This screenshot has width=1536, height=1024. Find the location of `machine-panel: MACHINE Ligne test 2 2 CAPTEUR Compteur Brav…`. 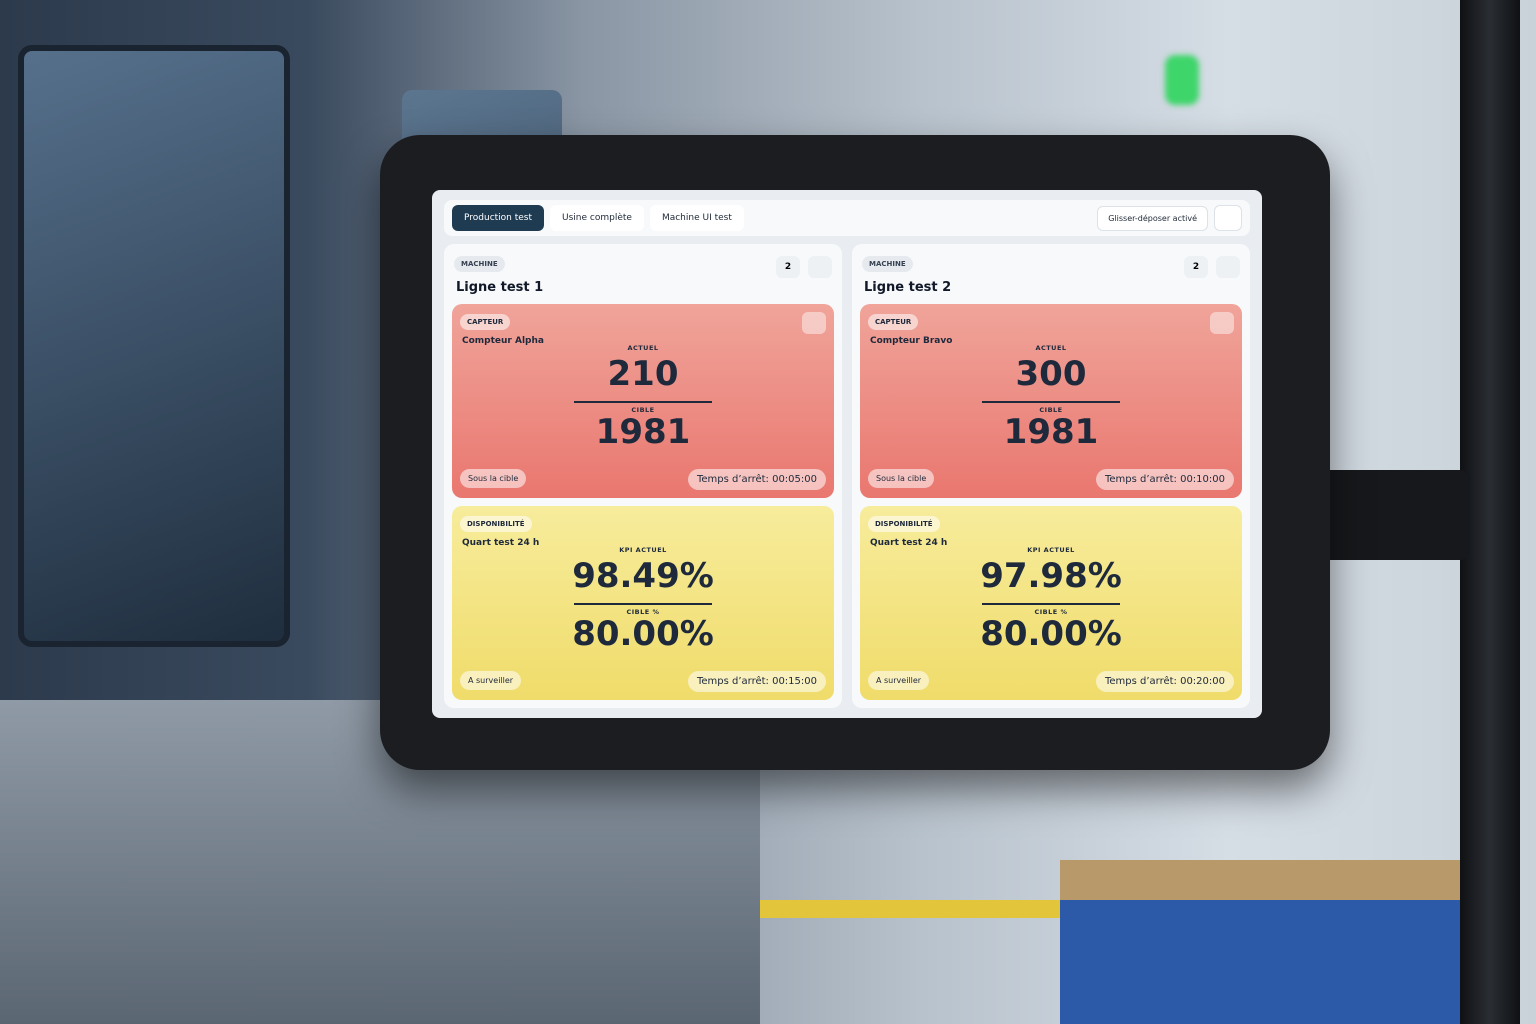

machine-panel: MACHINE Ligne test 2 2 CAPTEUR Compteur Brav… is located at coordinates (1051, 476).